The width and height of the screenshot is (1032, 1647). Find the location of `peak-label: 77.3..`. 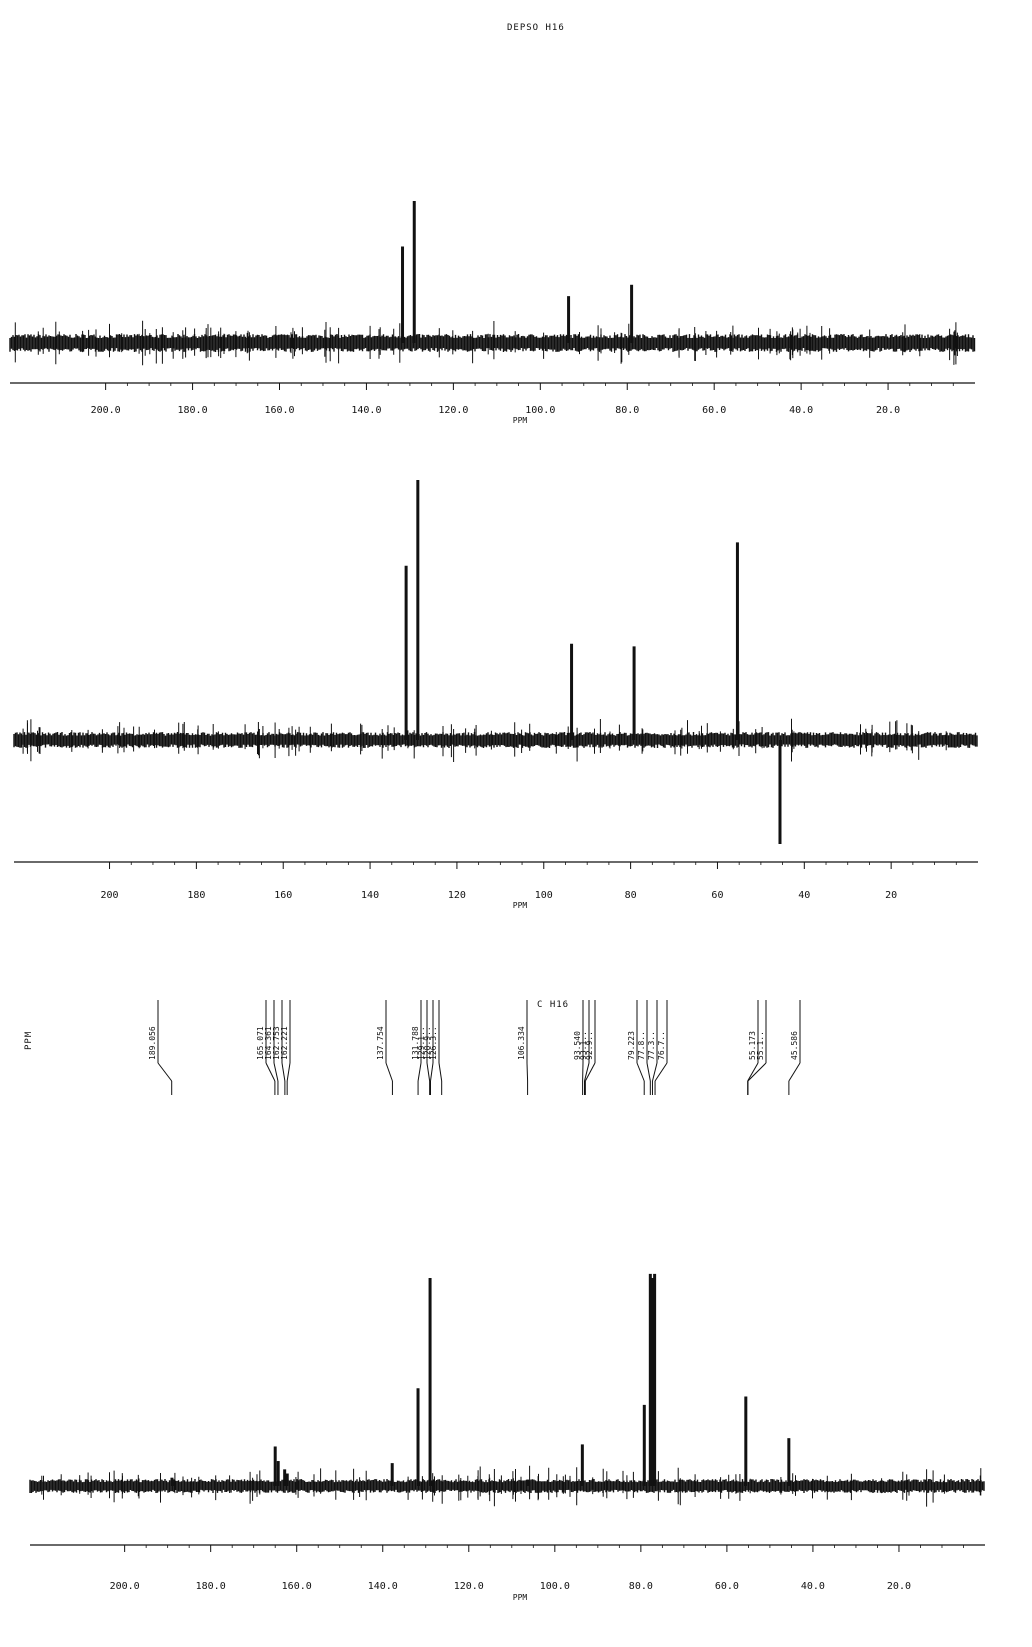

peak-label: 77.3.. is located at coordinates (651, 1045).